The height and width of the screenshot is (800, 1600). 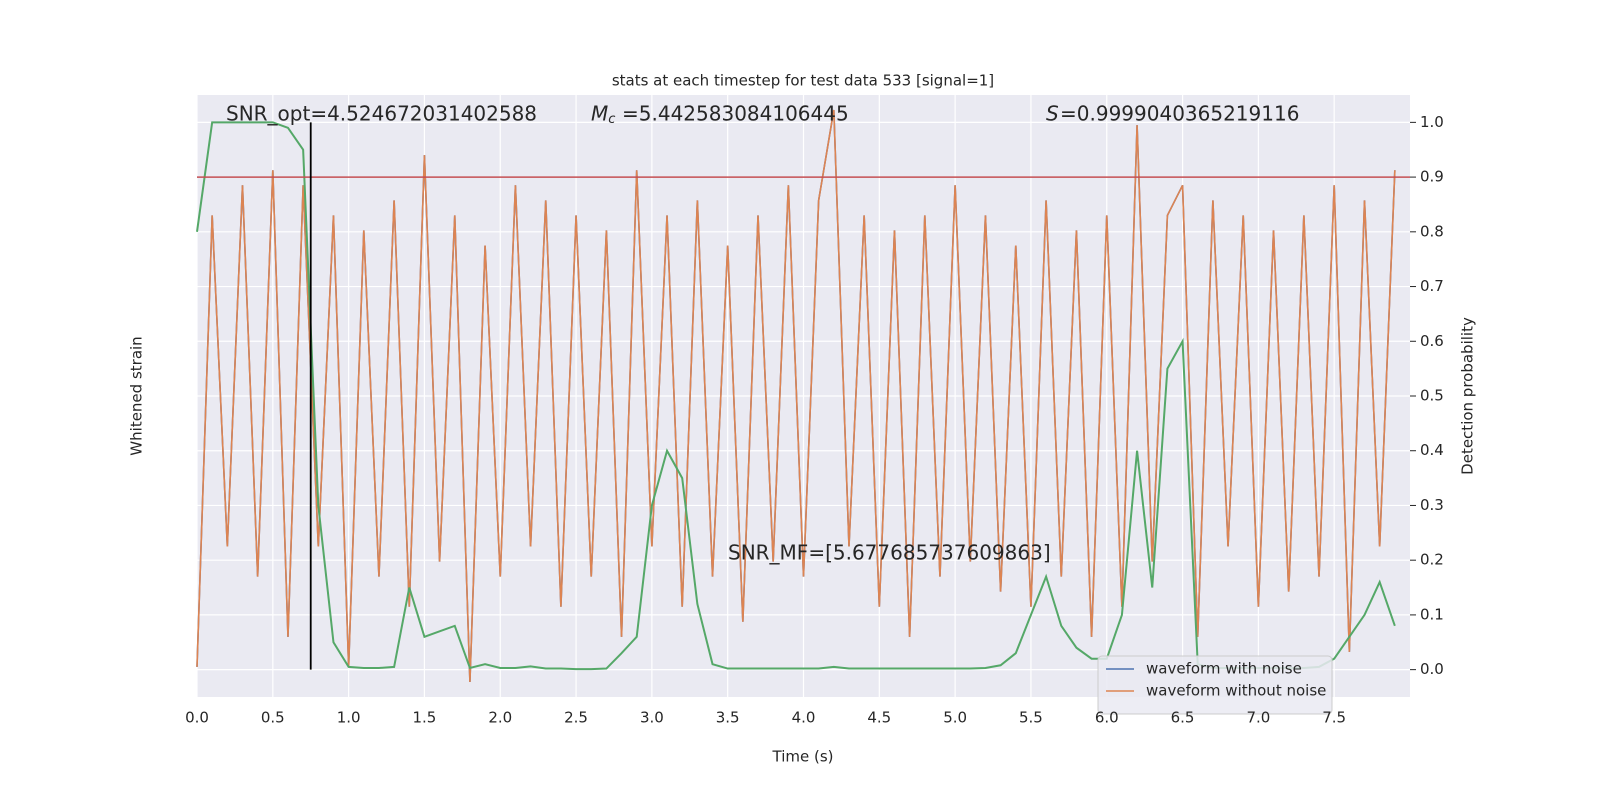 I want to click on x-tick-label: 2.0, so click(x=500, y=718).